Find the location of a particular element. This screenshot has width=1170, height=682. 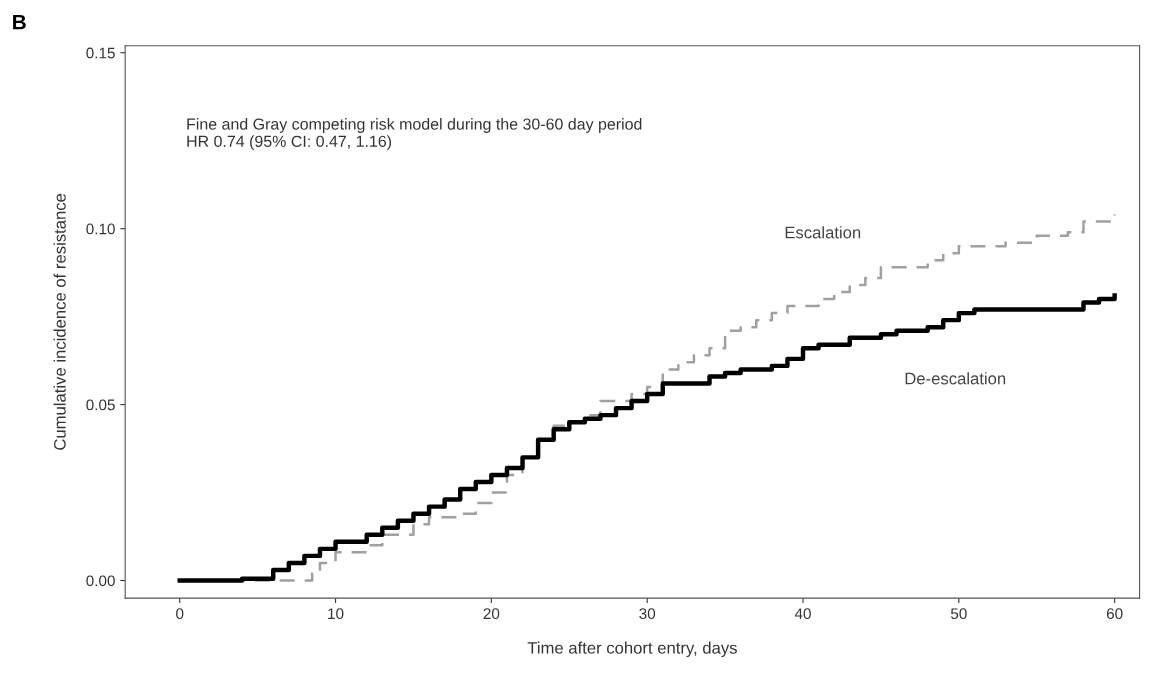

x-tick-label: 30 is located at coordinates (647, 614).